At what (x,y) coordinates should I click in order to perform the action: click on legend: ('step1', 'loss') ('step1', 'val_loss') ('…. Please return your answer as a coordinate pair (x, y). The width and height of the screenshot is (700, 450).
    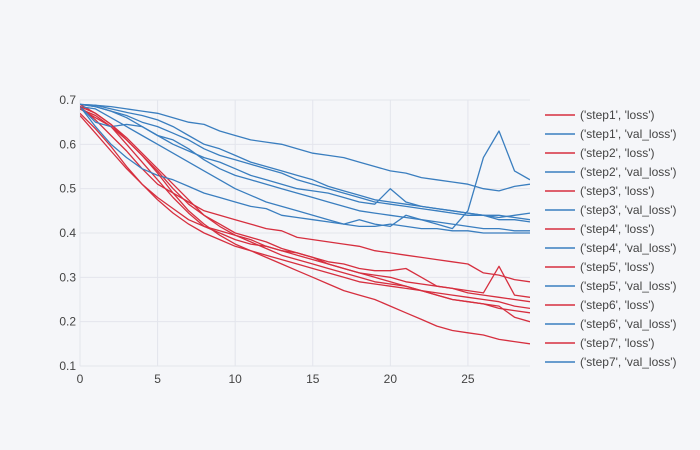
    Looking at the image, I should click on (611, 238).